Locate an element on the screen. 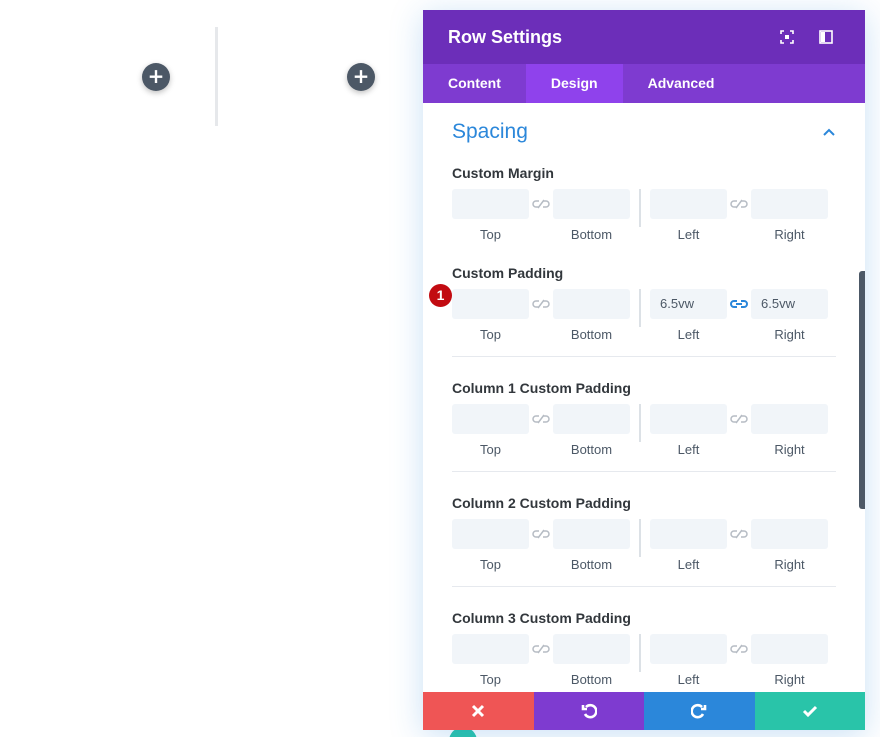 The image size is (880, 737). modal-title: Row Settings is located at coordinates (505, 36).